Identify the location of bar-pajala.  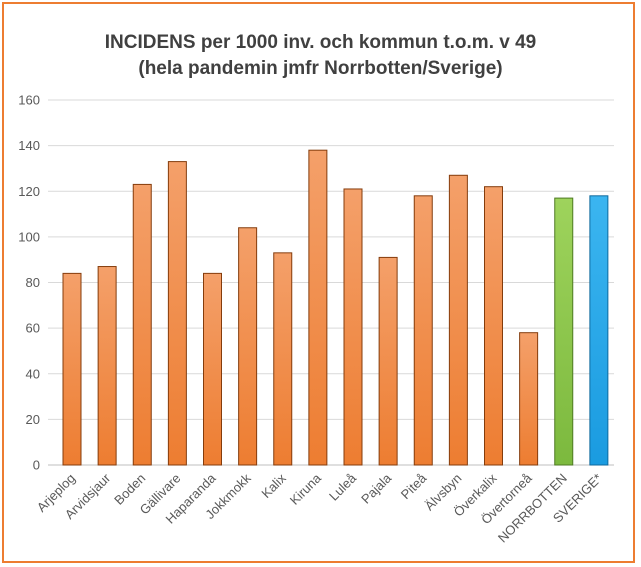
(388, 361).